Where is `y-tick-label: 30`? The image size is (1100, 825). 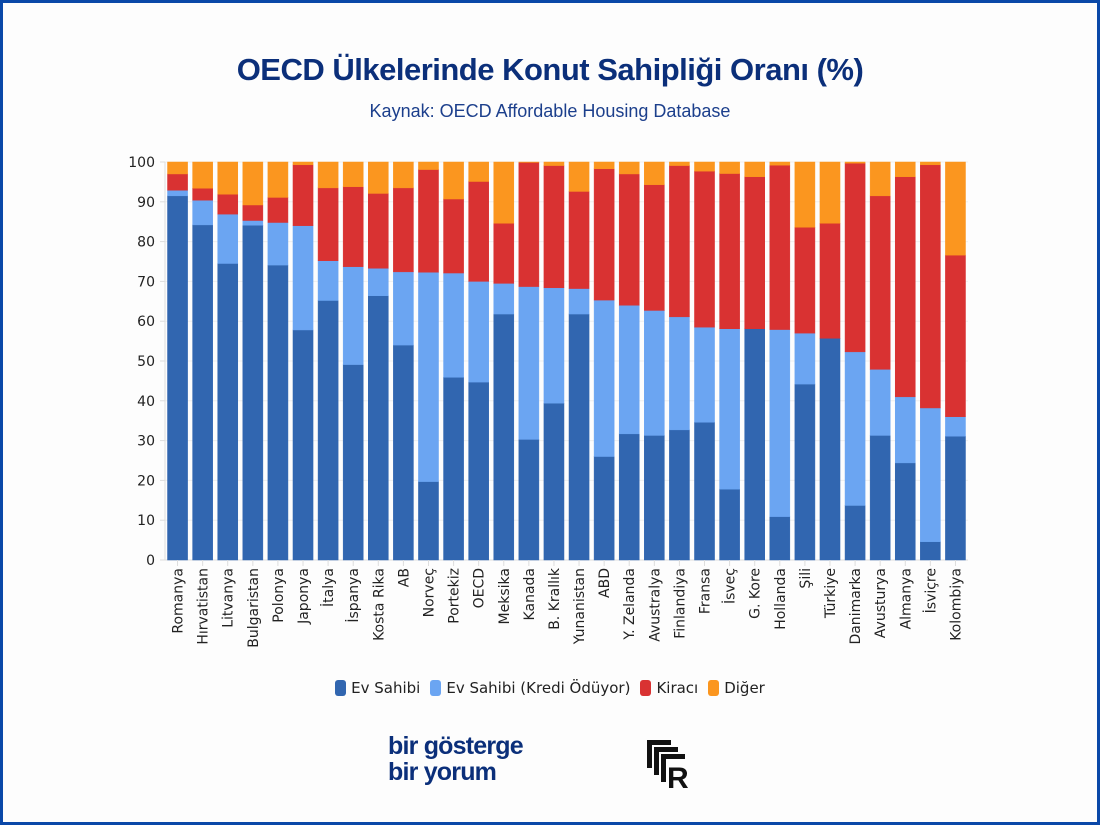
y-tick-label: 30 is located at coordinates (146, 442).